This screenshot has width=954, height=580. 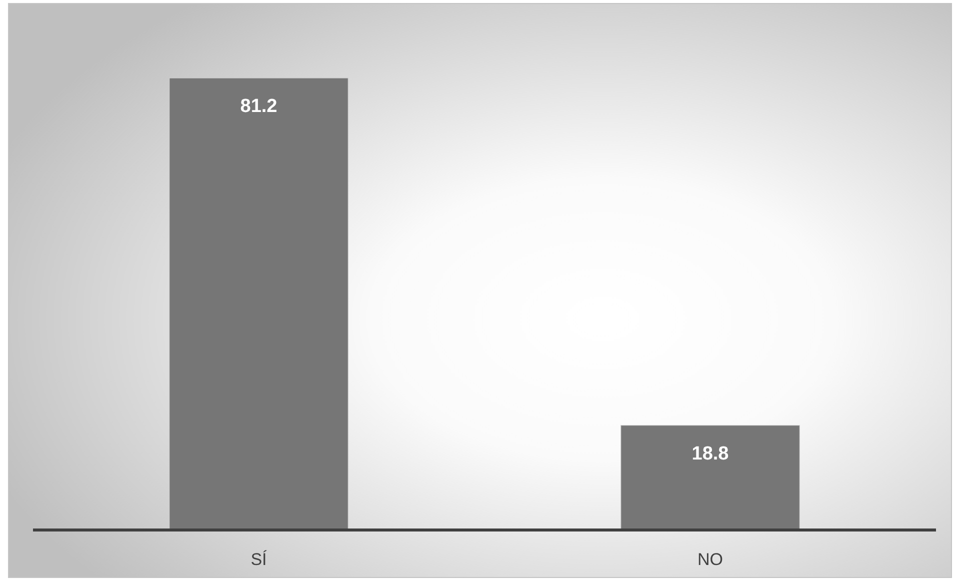 What do you see at coordinates (259, 106) in the screenshot?
I see `data-label: 81.2` at bounding box center [259, 106].